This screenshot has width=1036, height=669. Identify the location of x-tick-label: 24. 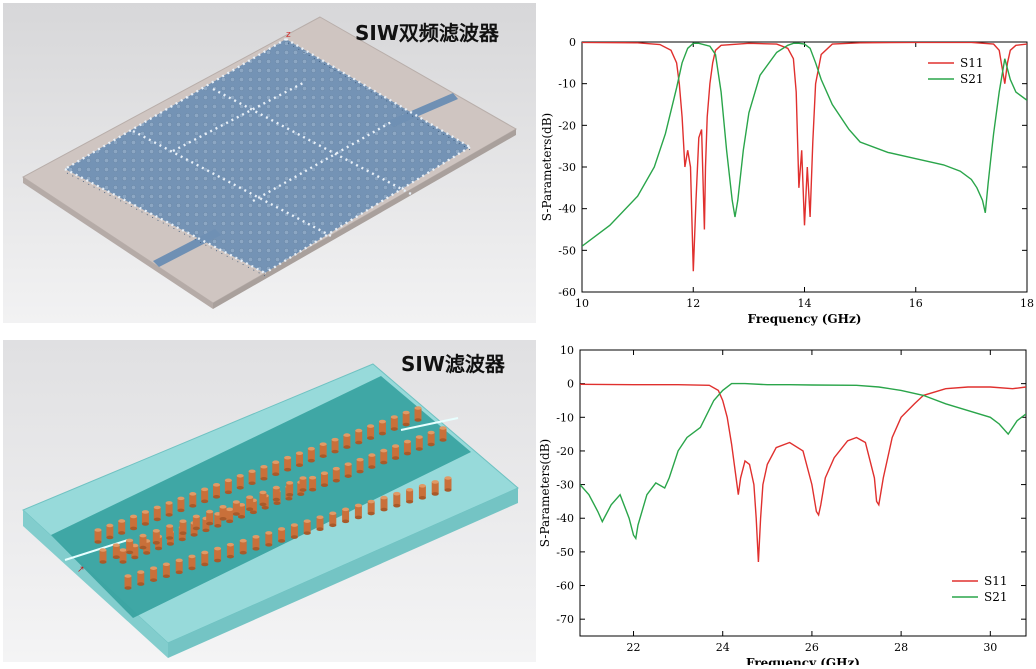
(723, 647).